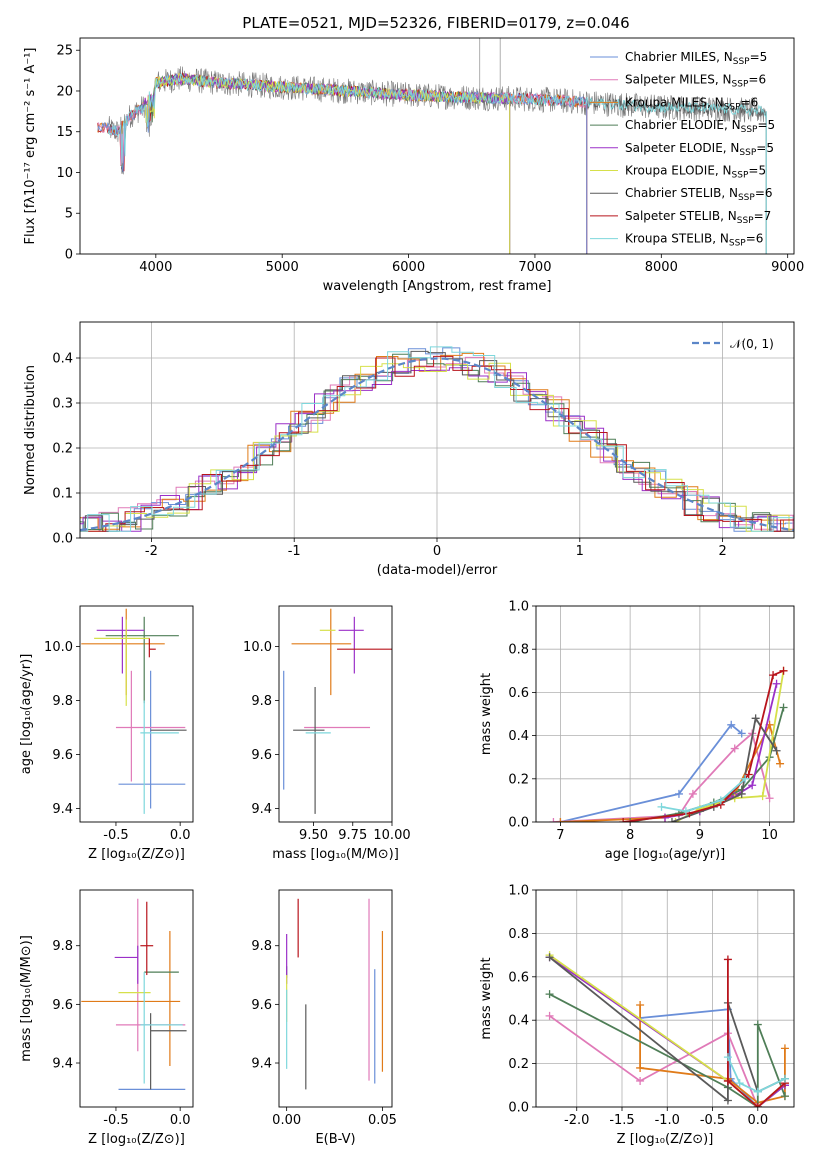  Describe the element at coordinates (437, 570) in the screenshot. I see `x-axis-label: (data-model)/error` at that location.